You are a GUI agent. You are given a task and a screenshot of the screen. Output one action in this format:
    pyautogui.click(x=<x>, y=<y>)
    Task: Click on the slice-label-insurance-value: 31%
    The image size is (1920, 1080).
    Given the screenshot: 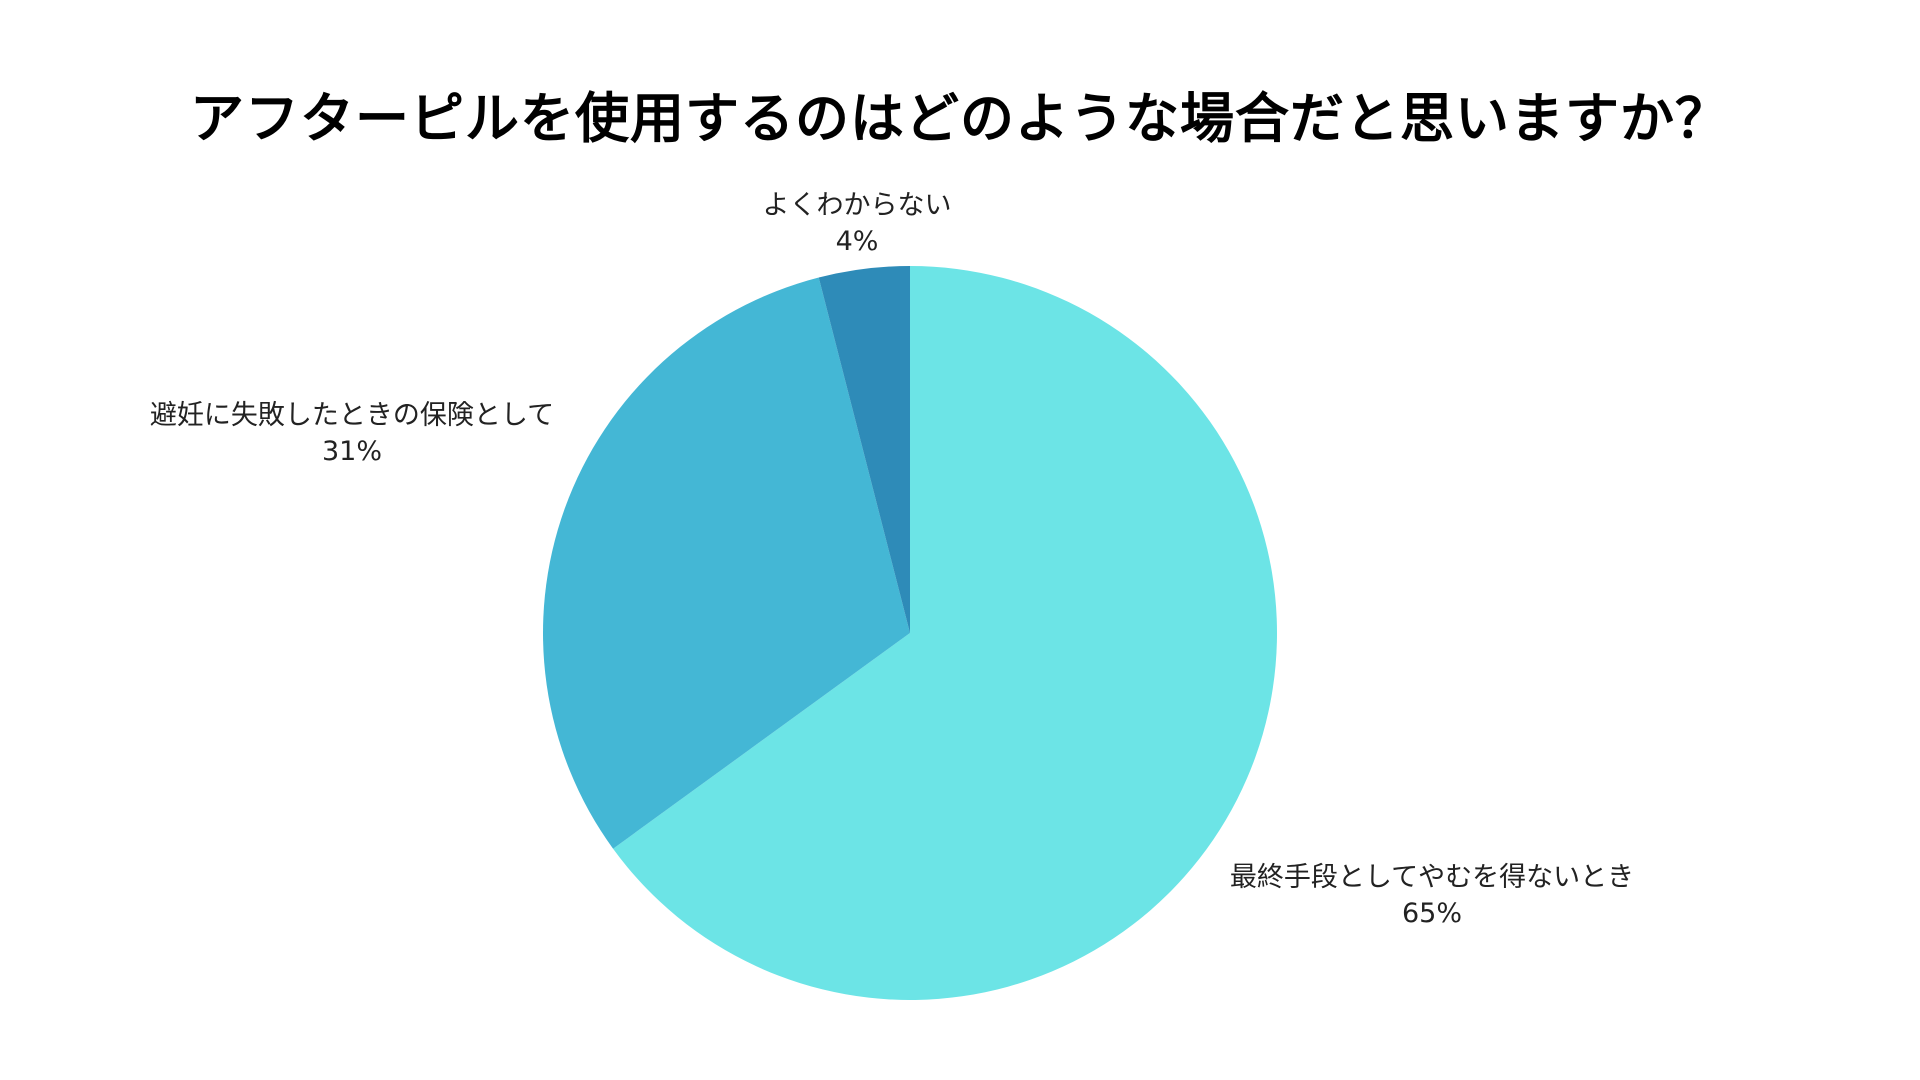 What is the action you would take?
    pyautogui.click(x=352, y=451)
    